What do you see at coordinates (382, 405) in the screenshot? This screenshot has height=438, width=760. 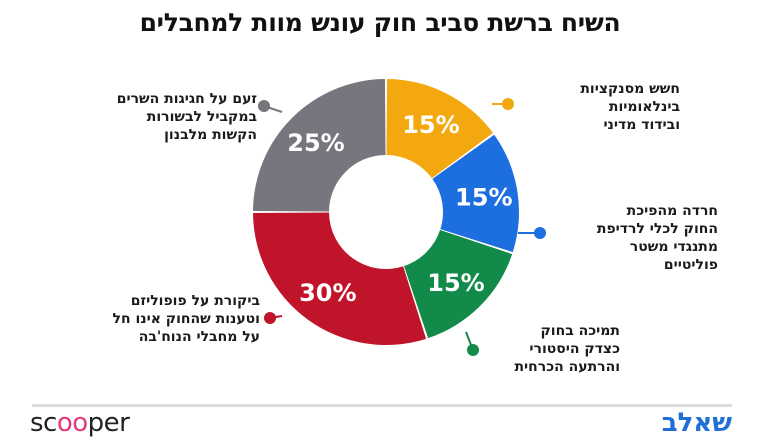 I see `footer-divider` at bounding box center [382, 405].